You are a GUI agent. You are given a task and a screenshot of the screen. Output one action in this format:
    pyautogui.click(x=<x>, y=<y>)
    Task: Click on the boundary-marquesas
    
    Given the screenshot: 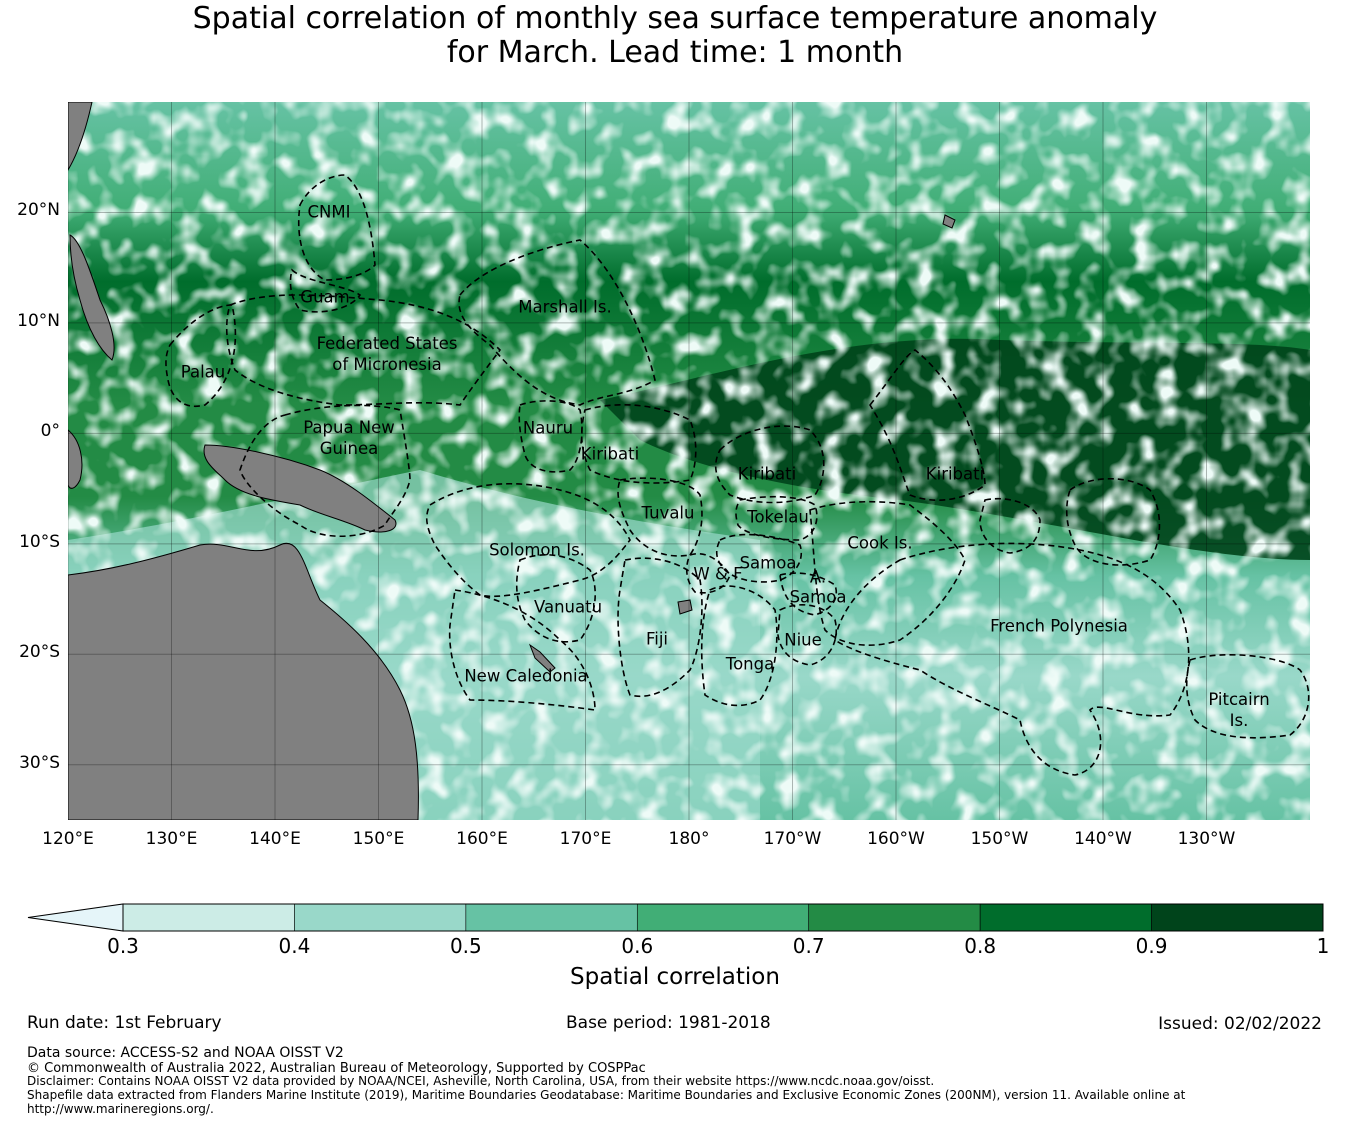 What is the action you would take?
    pyautogui.click(x=1113, y=521)
    